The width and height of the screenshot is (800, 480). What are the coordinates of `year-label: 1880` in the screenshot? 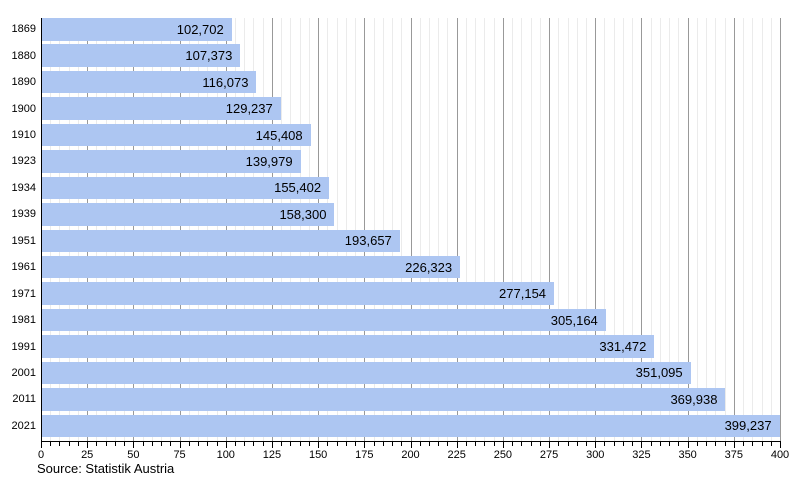 It's located at (23, 55).